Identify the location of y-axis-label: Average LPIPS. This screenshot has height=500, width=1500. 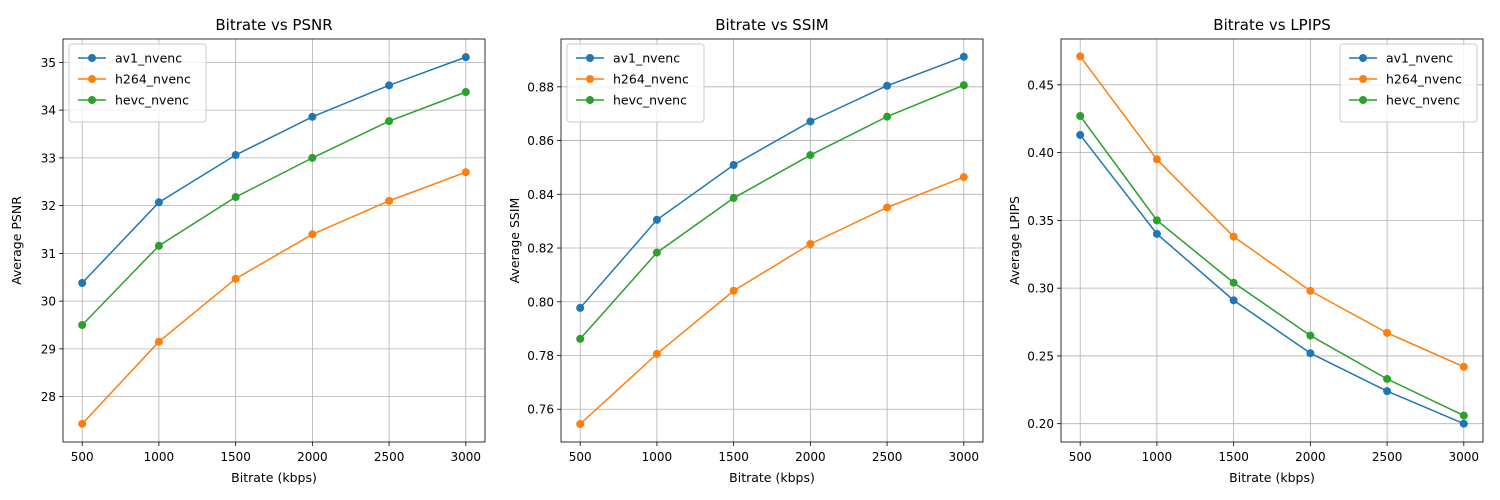
(1014, 240).